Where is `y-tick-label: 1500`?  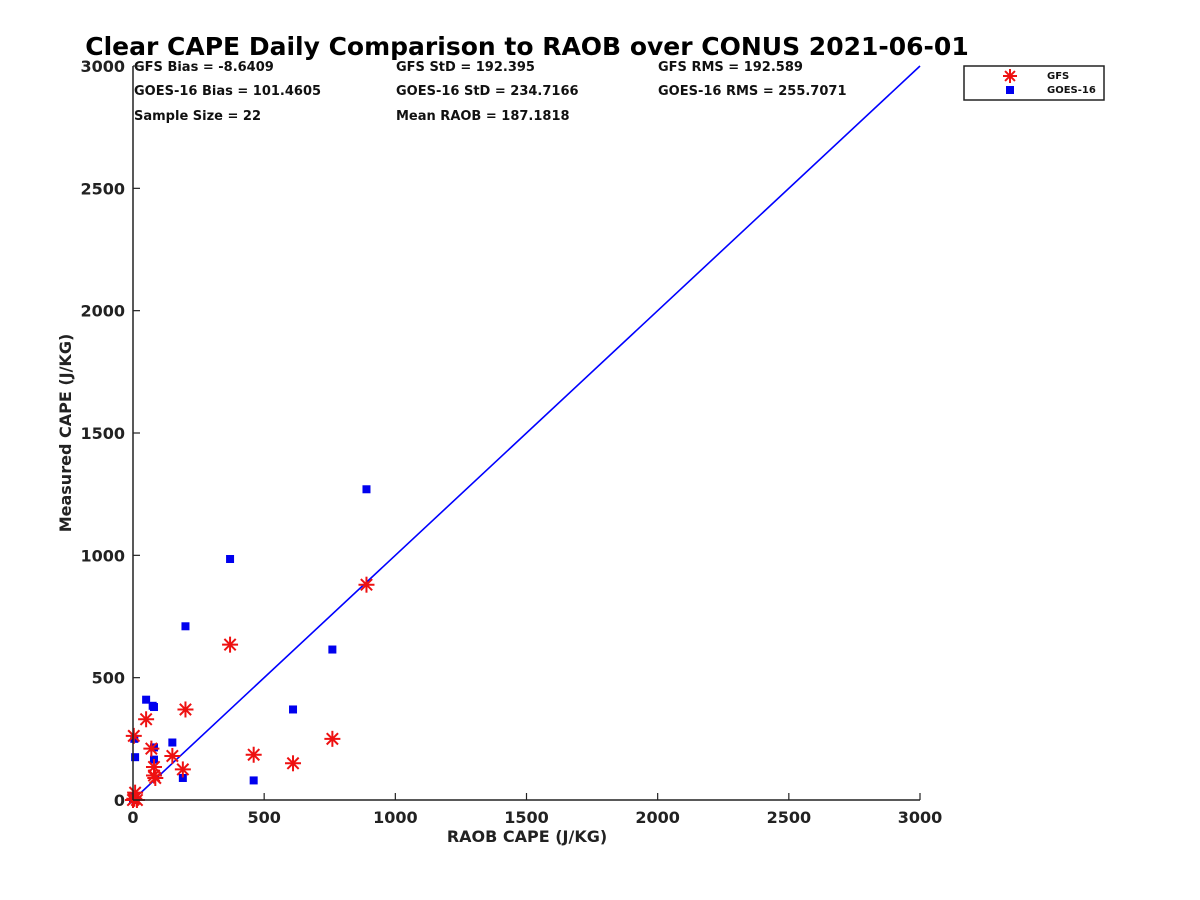
y-tick-label: 1500 is located at coordinates (102, 433).